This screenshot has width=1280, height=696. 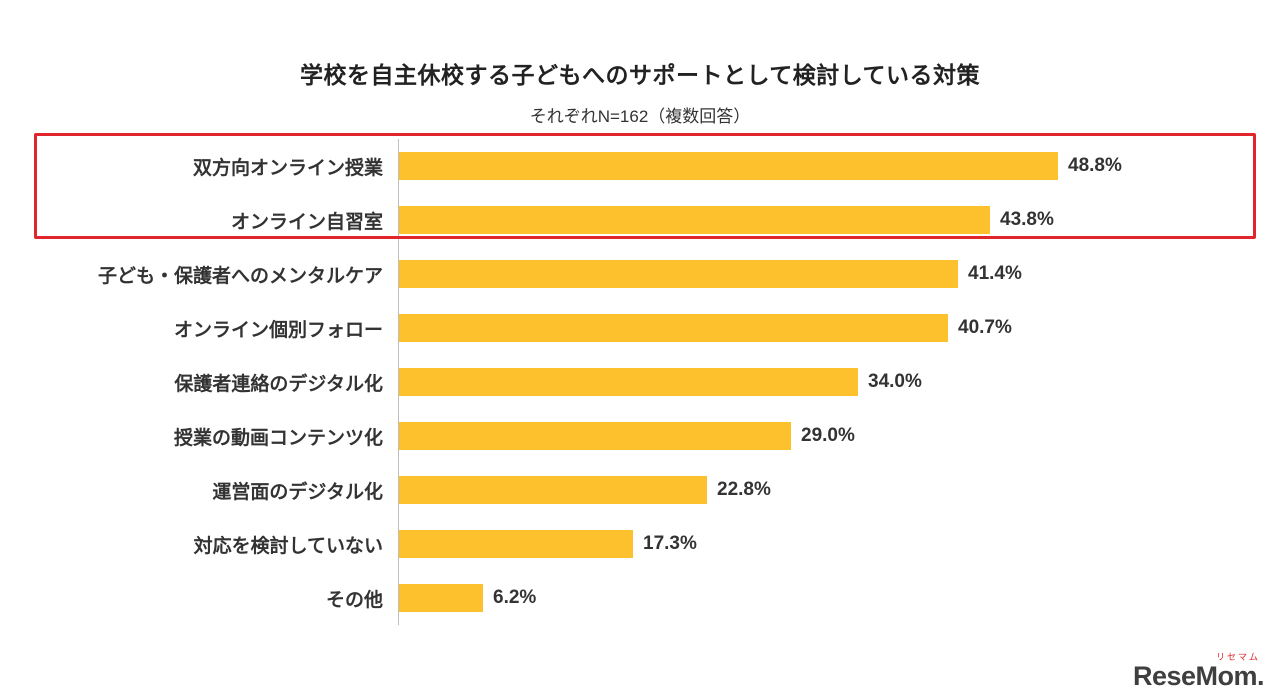 What do you see at coordinates (240, 276) in the screenshot?
I see `category-label: 子ども・保護者へのメンタルケア` at bounding box center [240, 276].